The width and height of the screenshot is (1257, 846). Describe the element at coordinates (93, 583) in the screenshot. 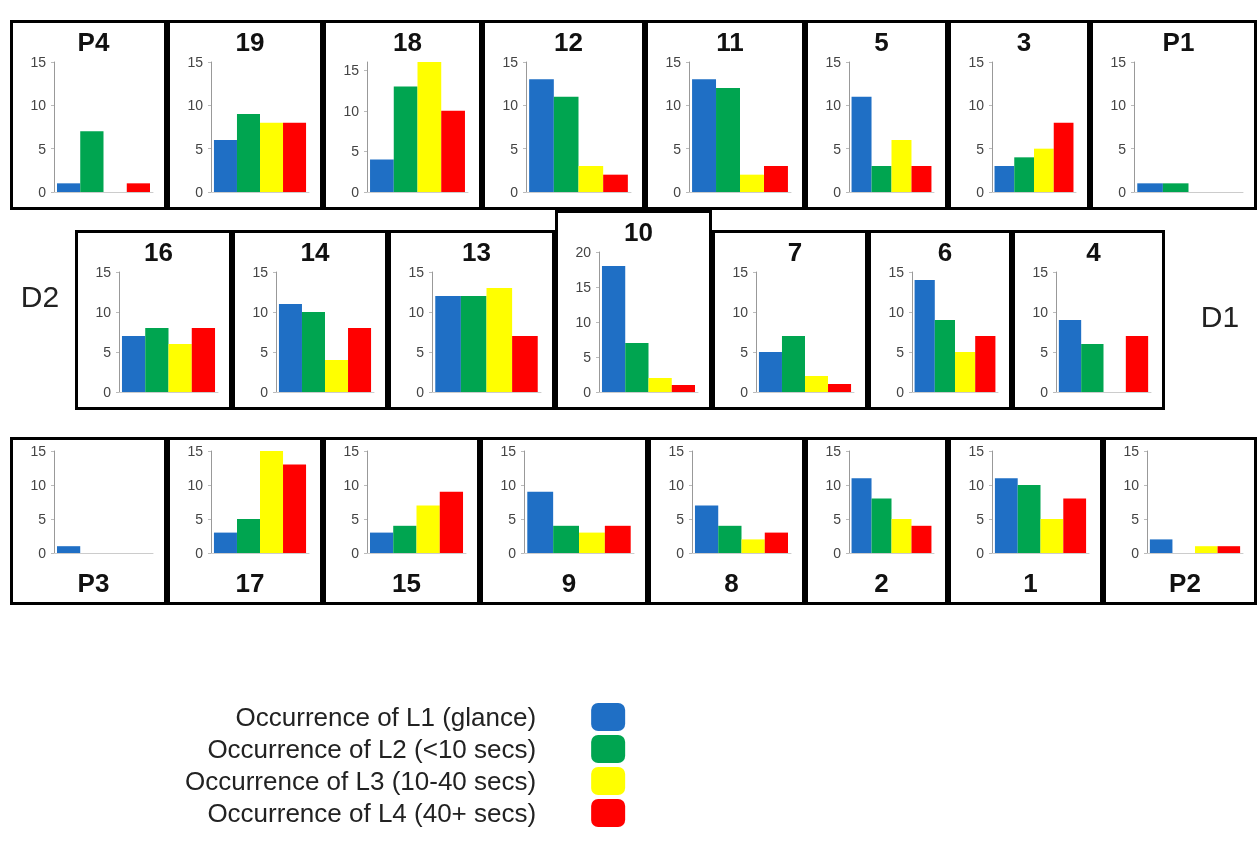

I see `text: P3` at that location.